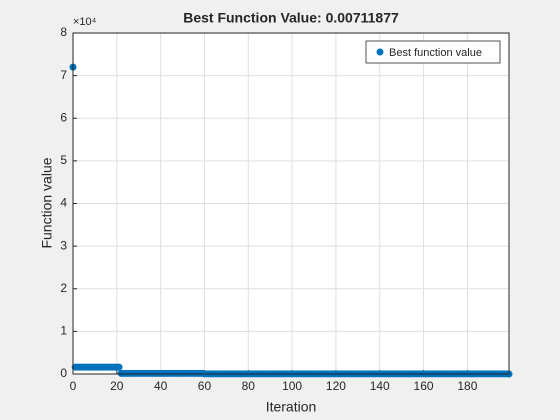  Describe the element at coordinates (161, 386) in the screenshot. I see `x-tick-label: 40` at that location.